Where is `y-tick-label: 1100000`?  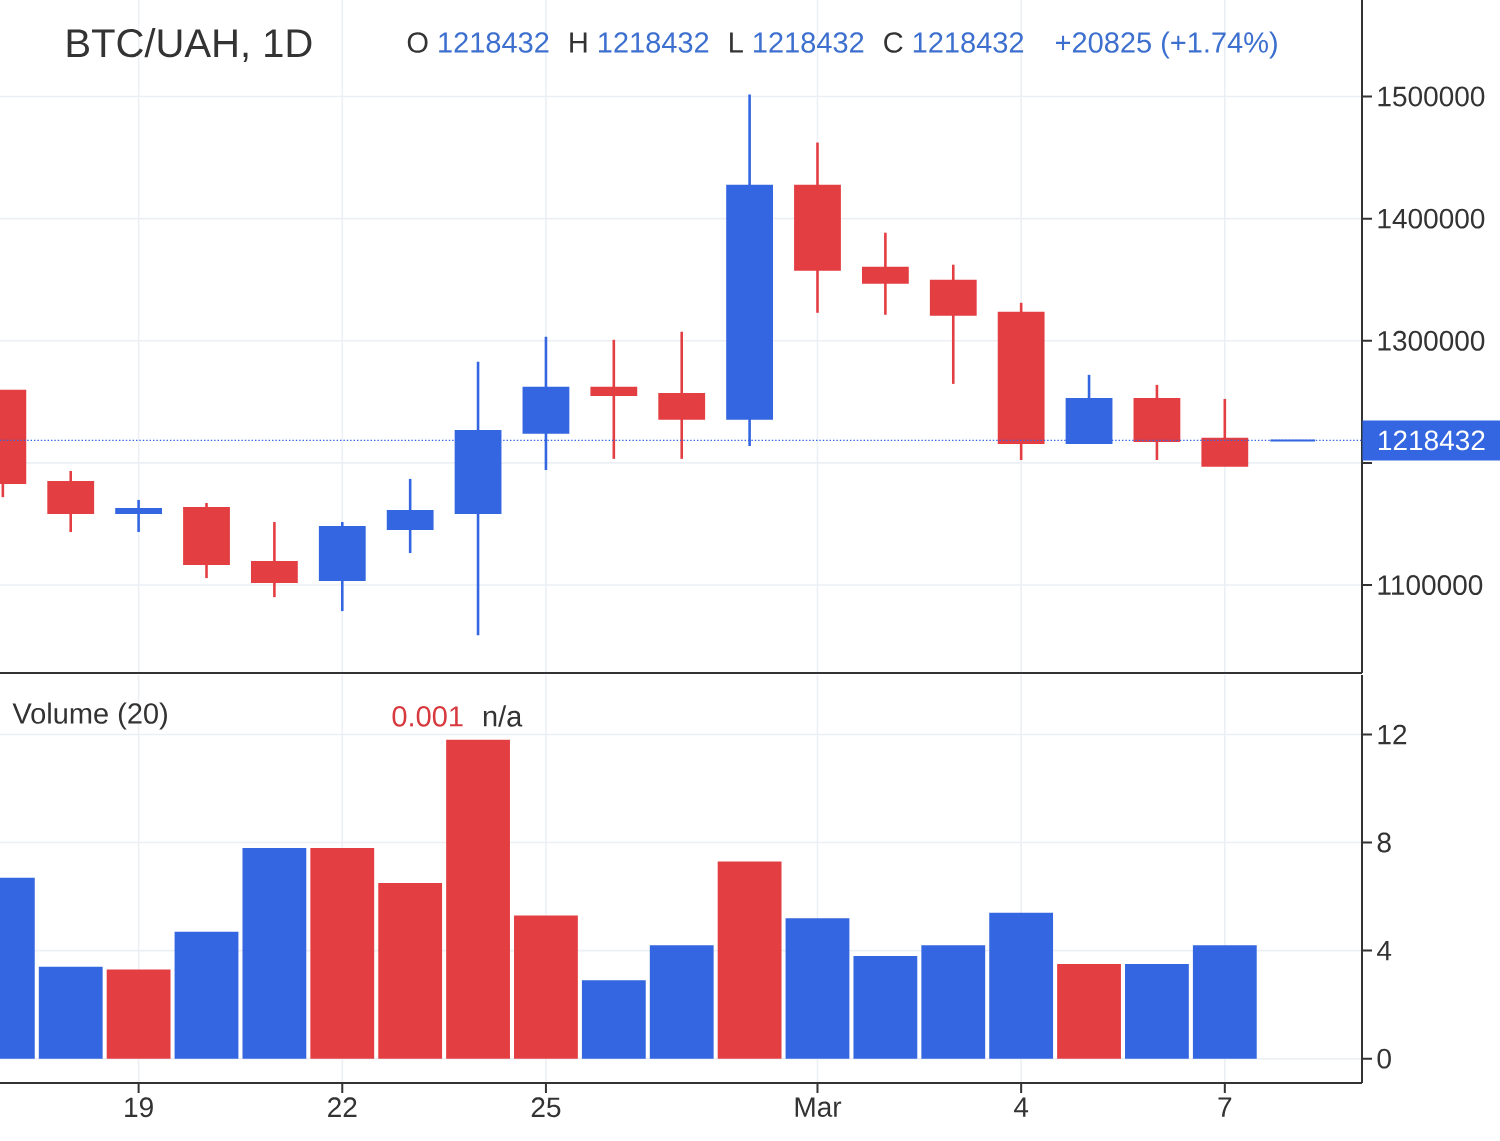 y-tick-label: 1100000 is located at coordinates (1430, 585).